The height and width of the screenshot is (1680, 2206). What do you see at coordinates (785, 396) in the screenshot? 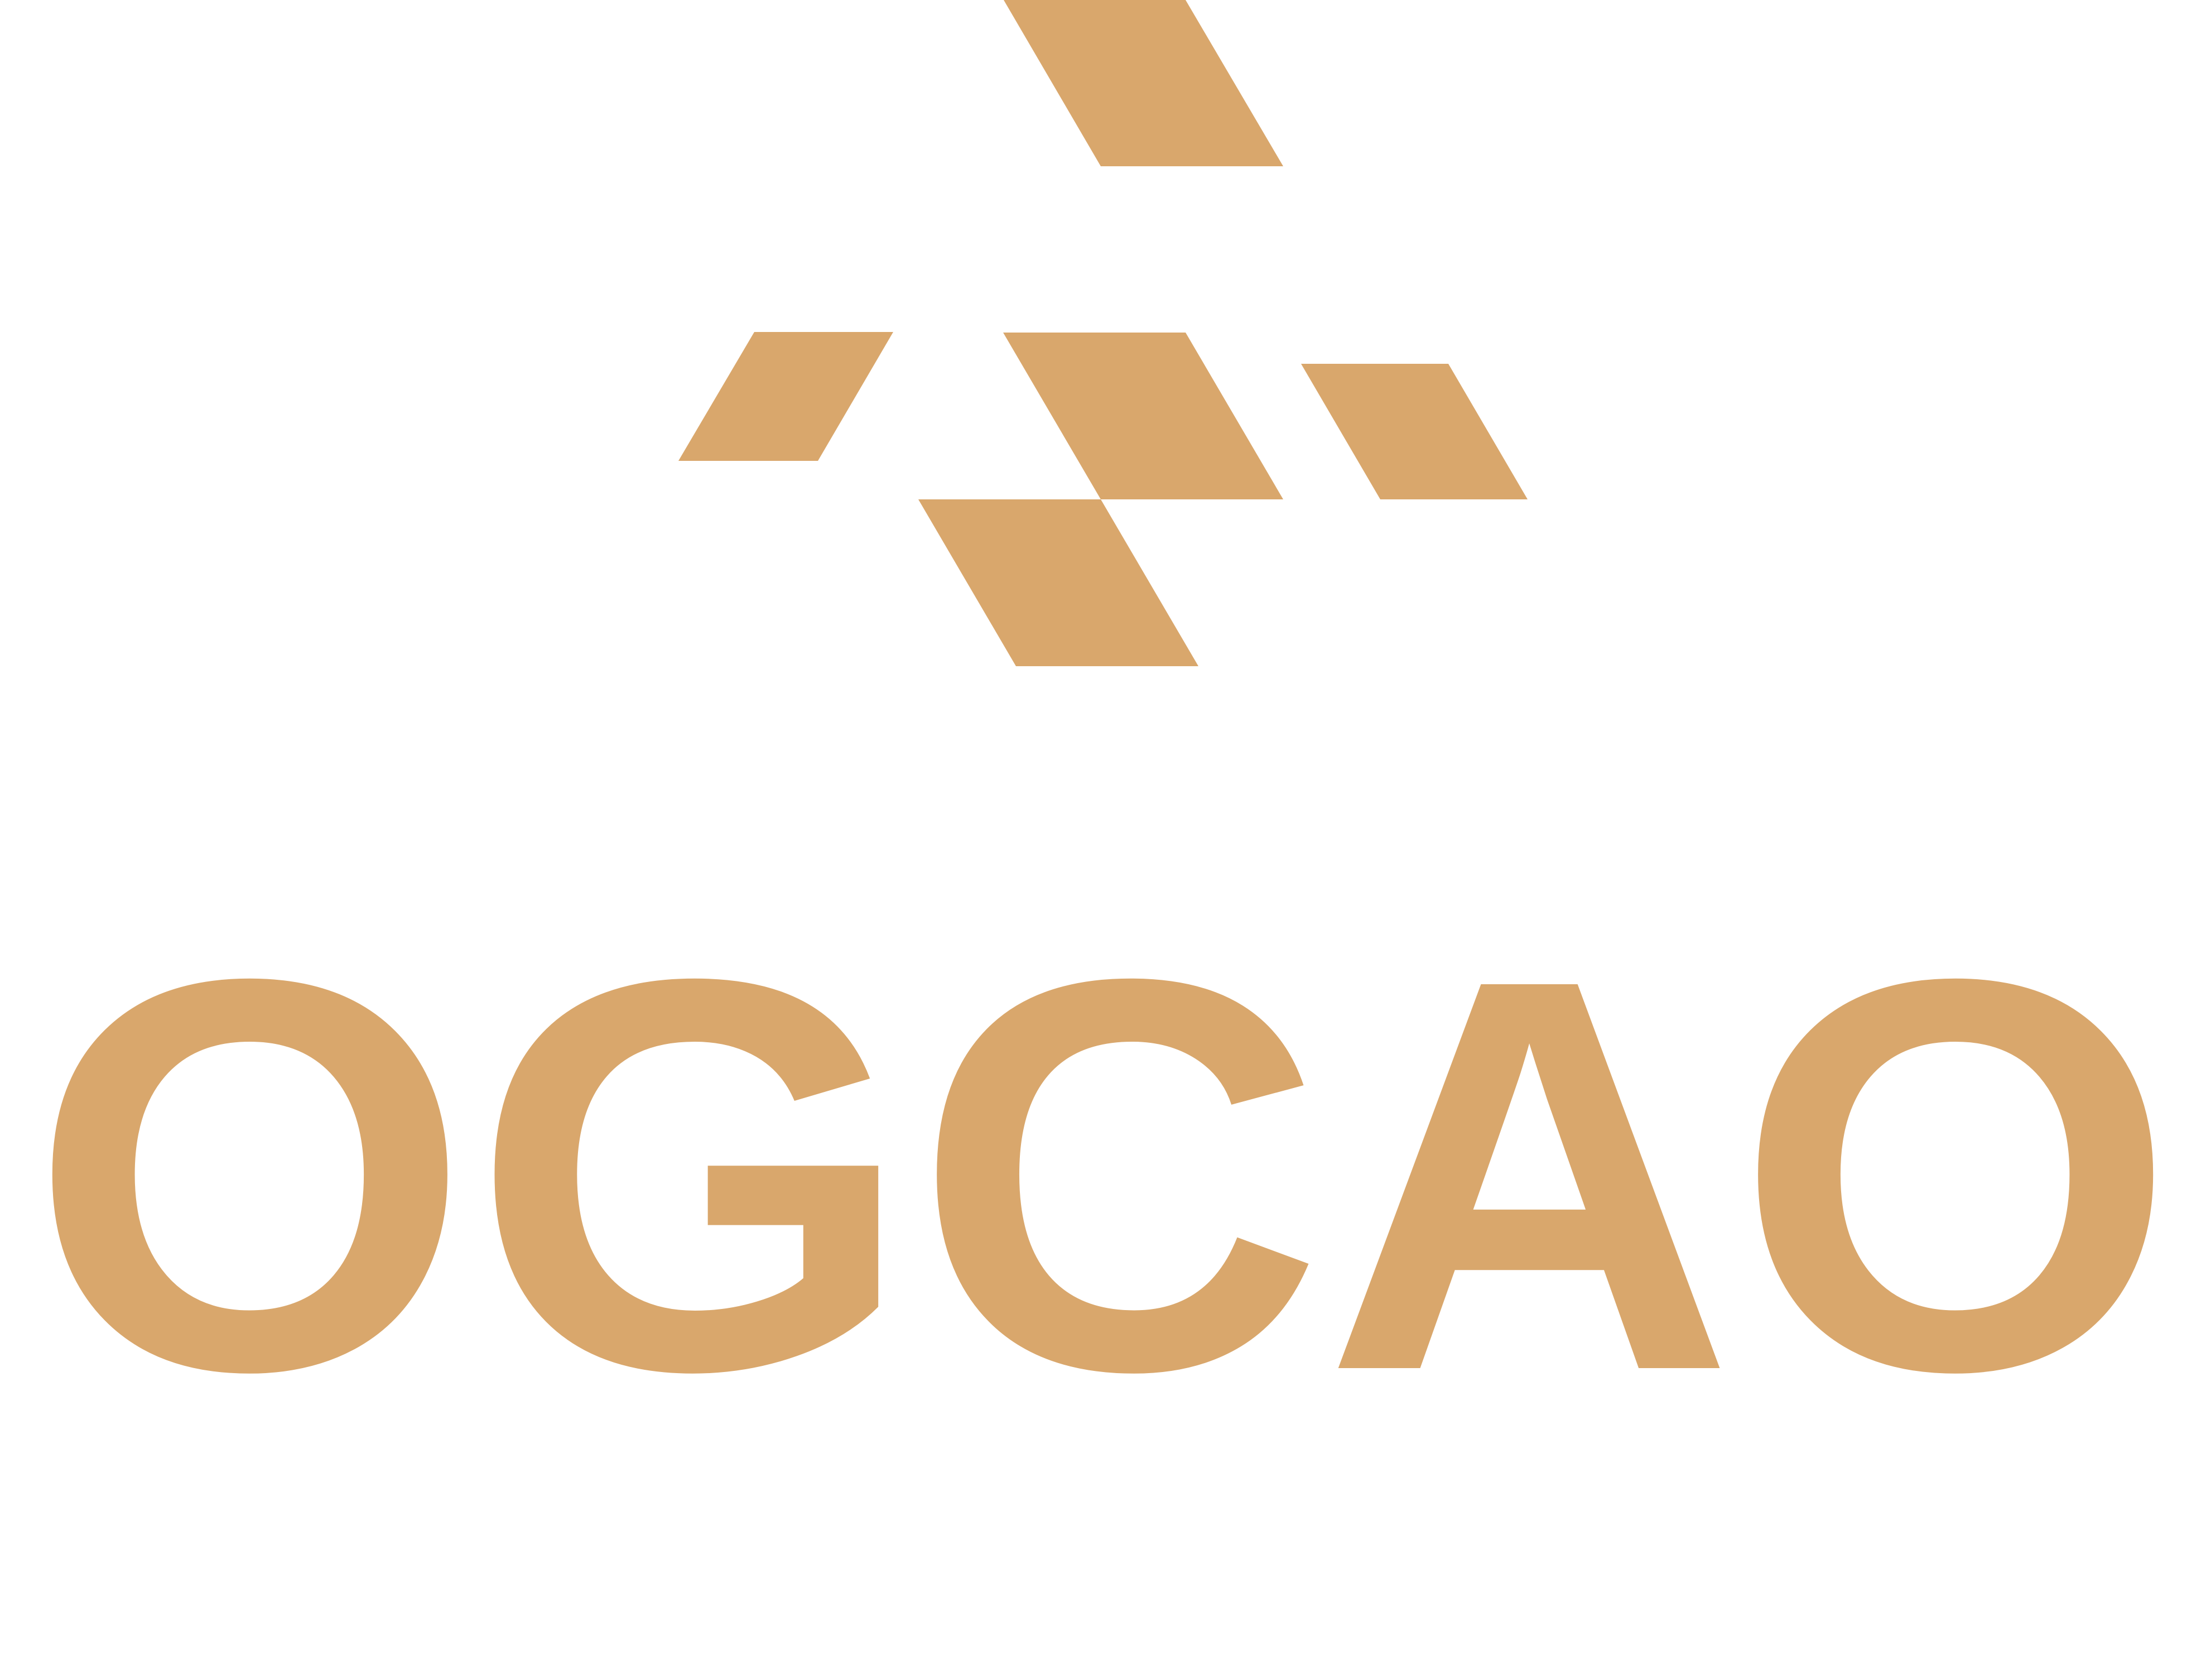
I see `emblem-shape-left` at bounding box center [785, 396].